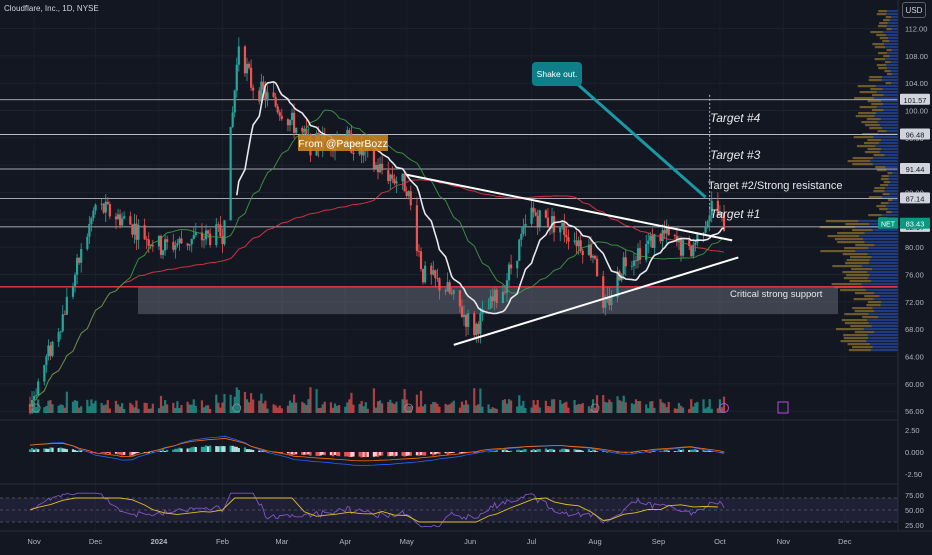 The image size is (932, 555). Describe the element at coordinates (915, 223) in the screenshot. I see `last-price-badge` at that location.